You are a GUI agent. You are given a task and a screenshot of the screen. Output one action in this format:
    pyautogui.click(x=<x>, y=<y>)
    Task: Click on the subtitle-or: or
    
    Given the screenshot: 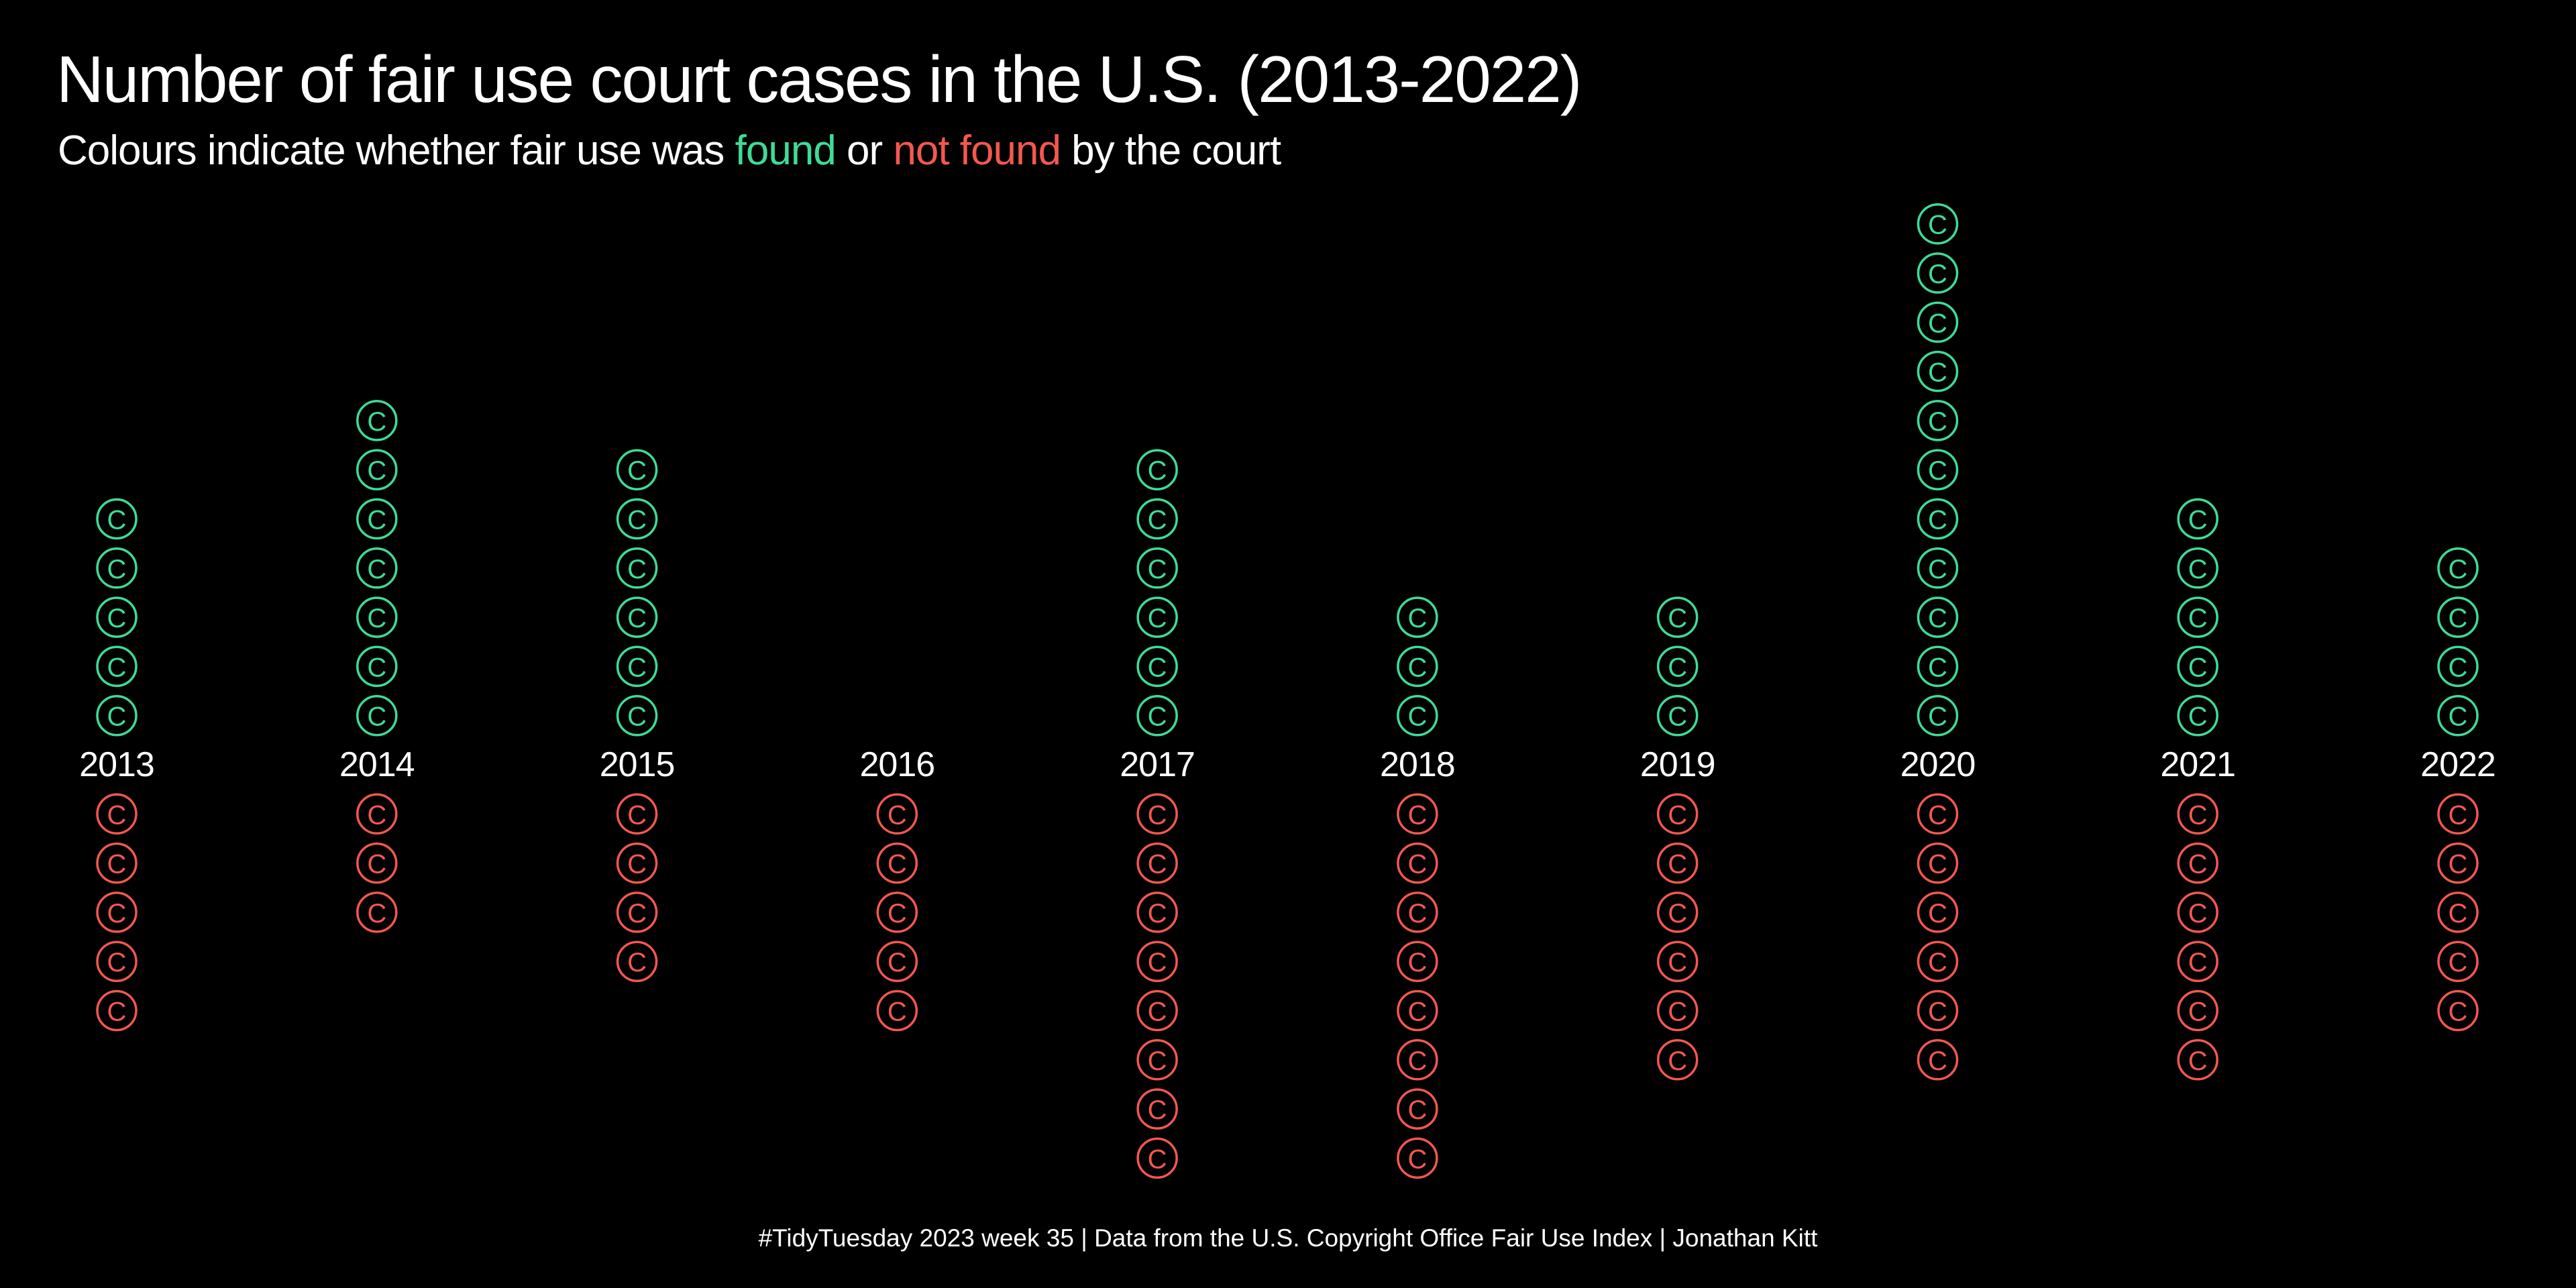 What is the action you would take?
    pyautogui.click(x=864, y=150)
    